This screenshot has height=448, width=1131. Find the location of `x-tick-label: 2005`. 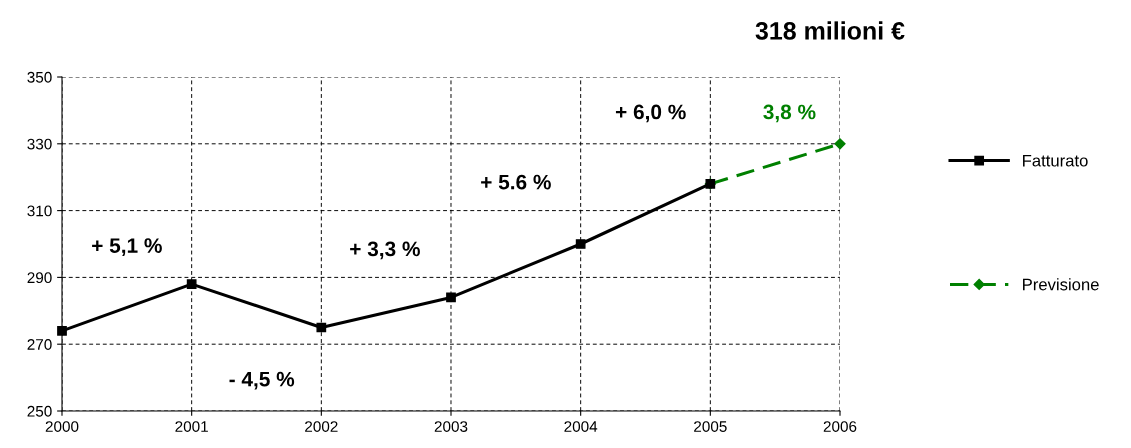

x-tick-label: 2005 is located at coordinates (710, 426).